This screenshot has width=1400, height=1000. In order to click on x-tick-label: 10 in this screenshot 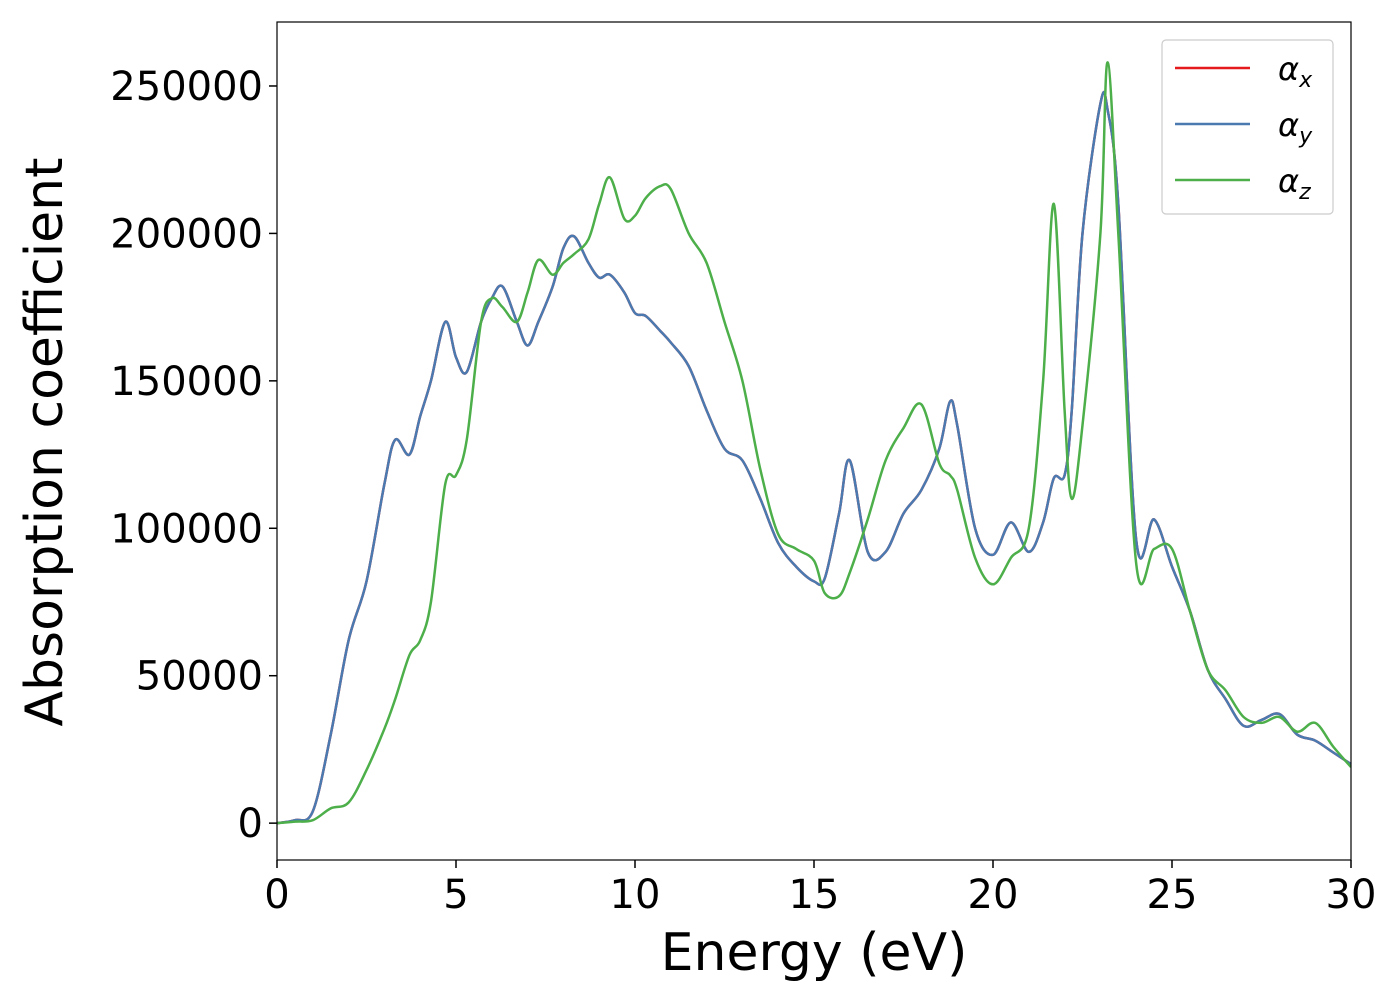, I will do `click(635, 895)`.